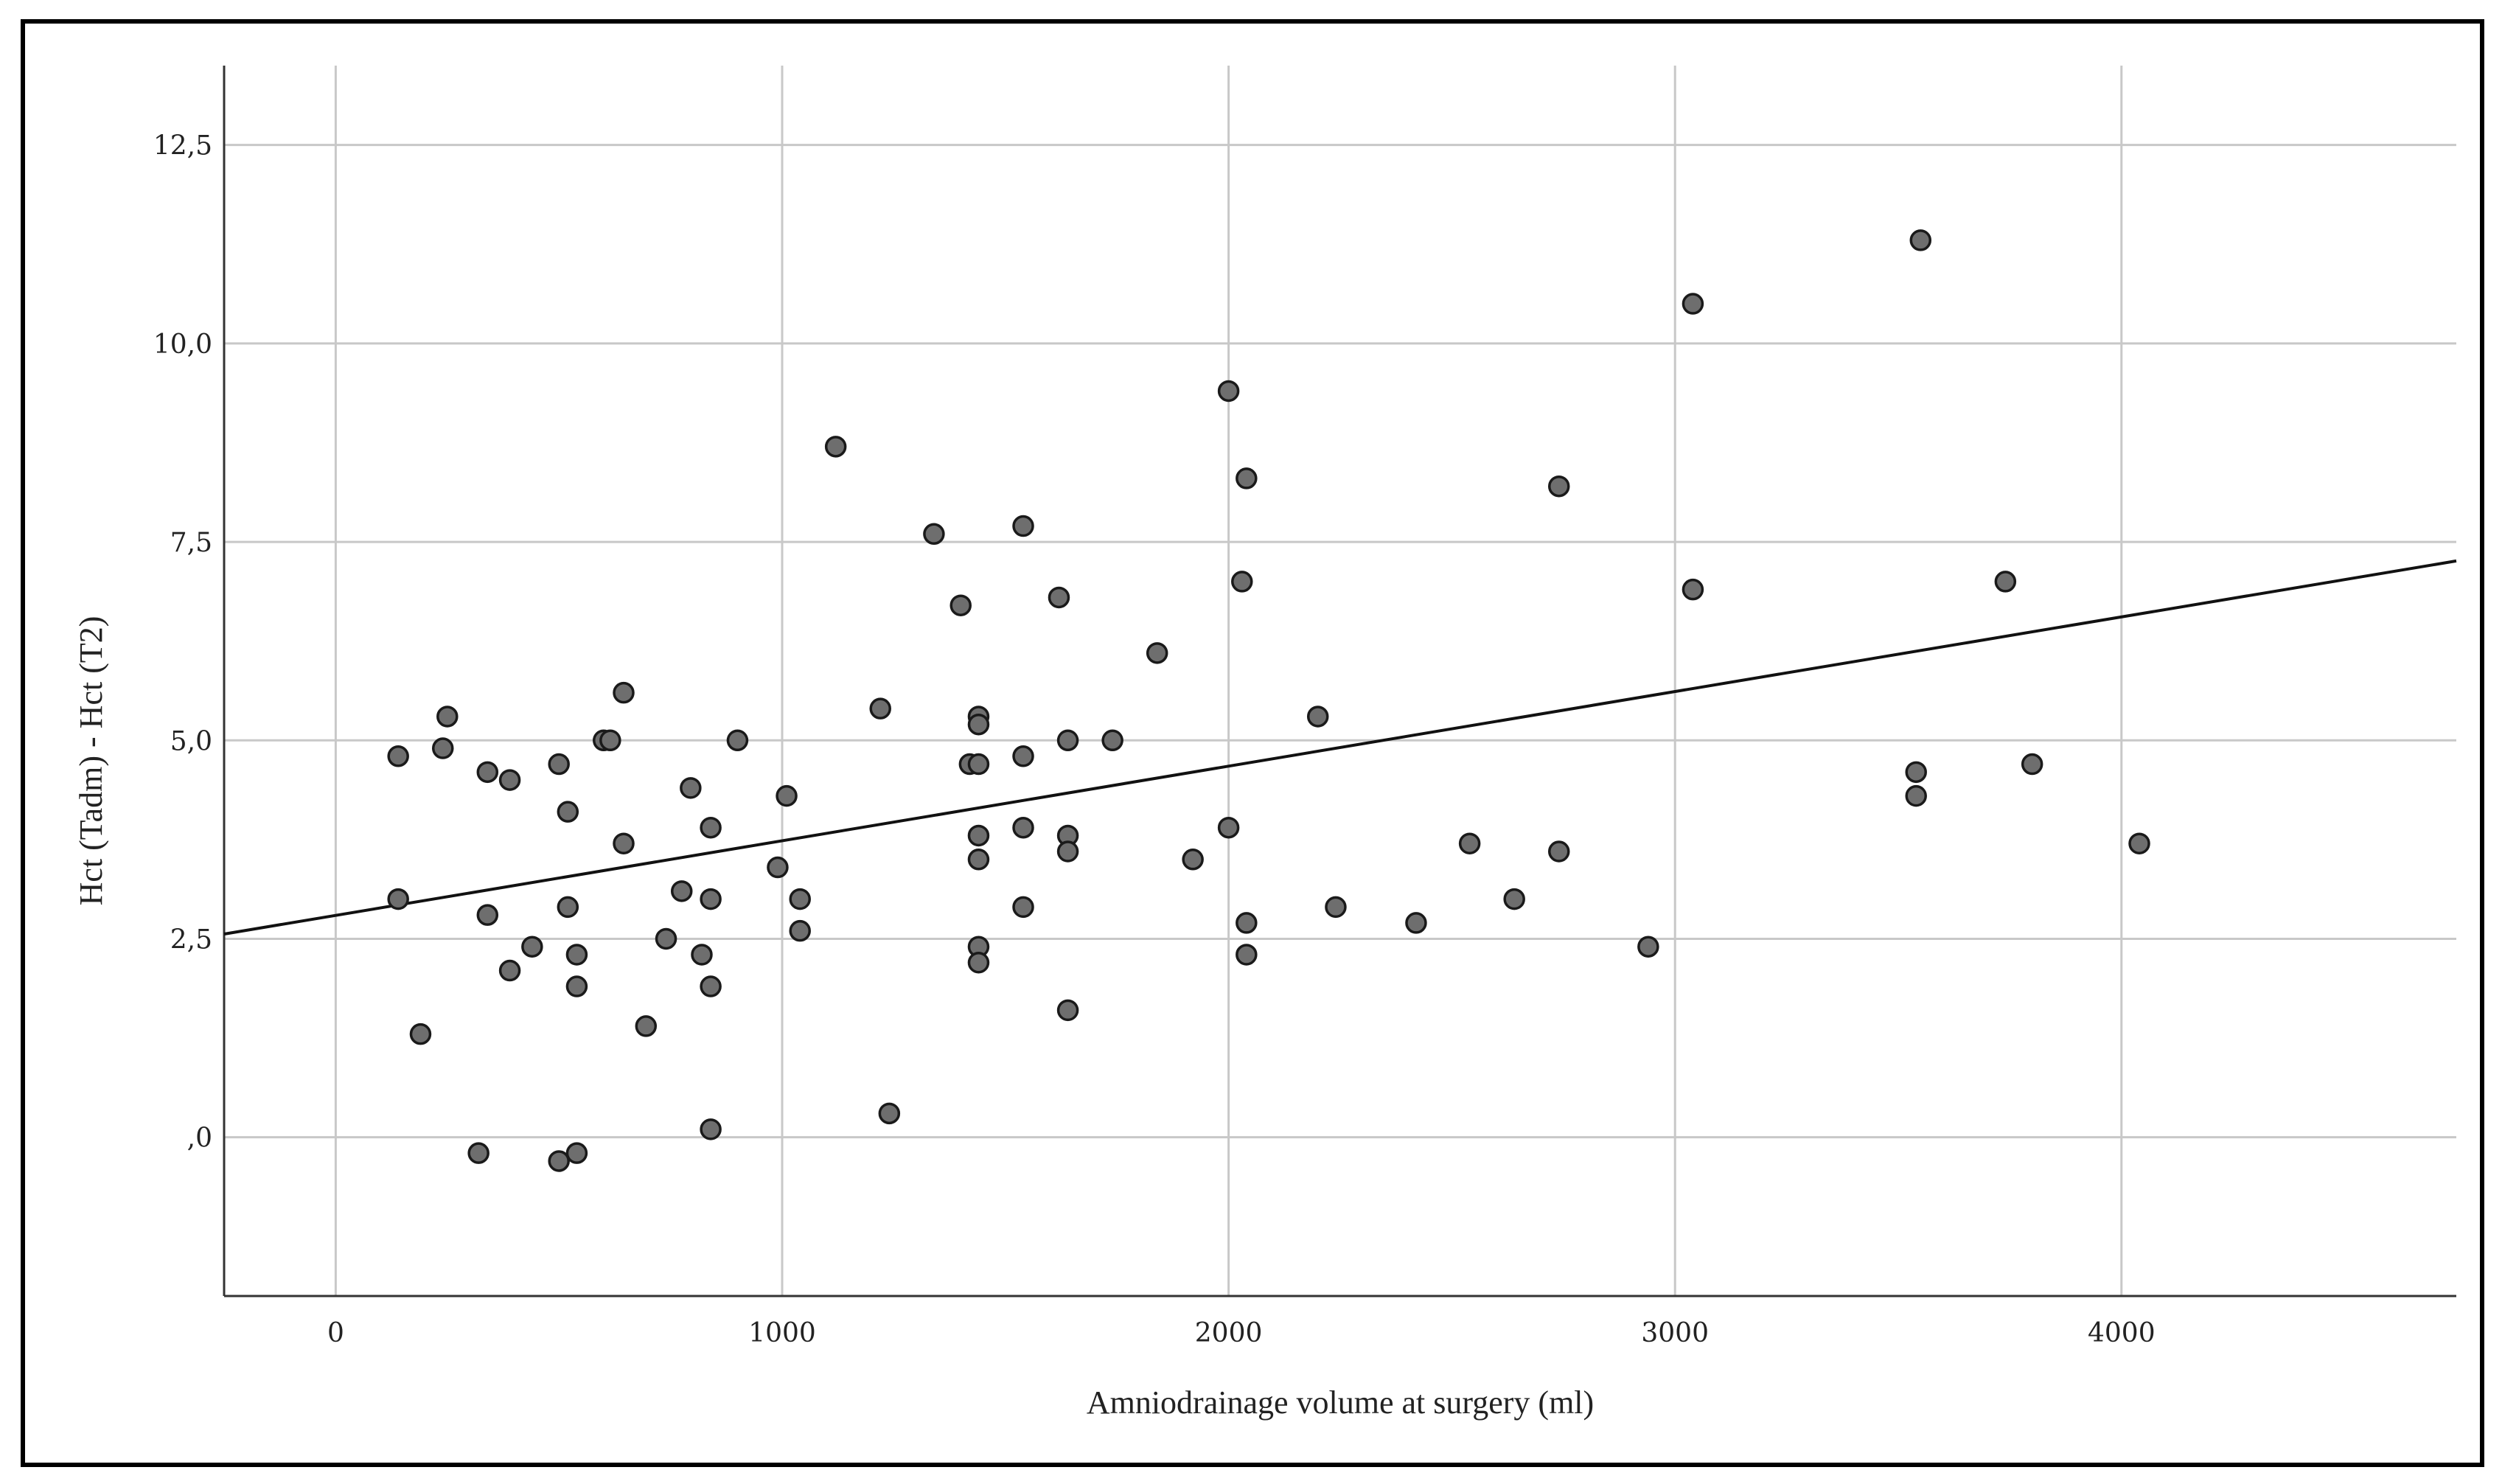 Image resolution: width=2502 pixels, height=1484 pixels. Describe the element at coordinates (1229, 1333) in the screenshot. I see `x-tick-label: 2000` at that location.